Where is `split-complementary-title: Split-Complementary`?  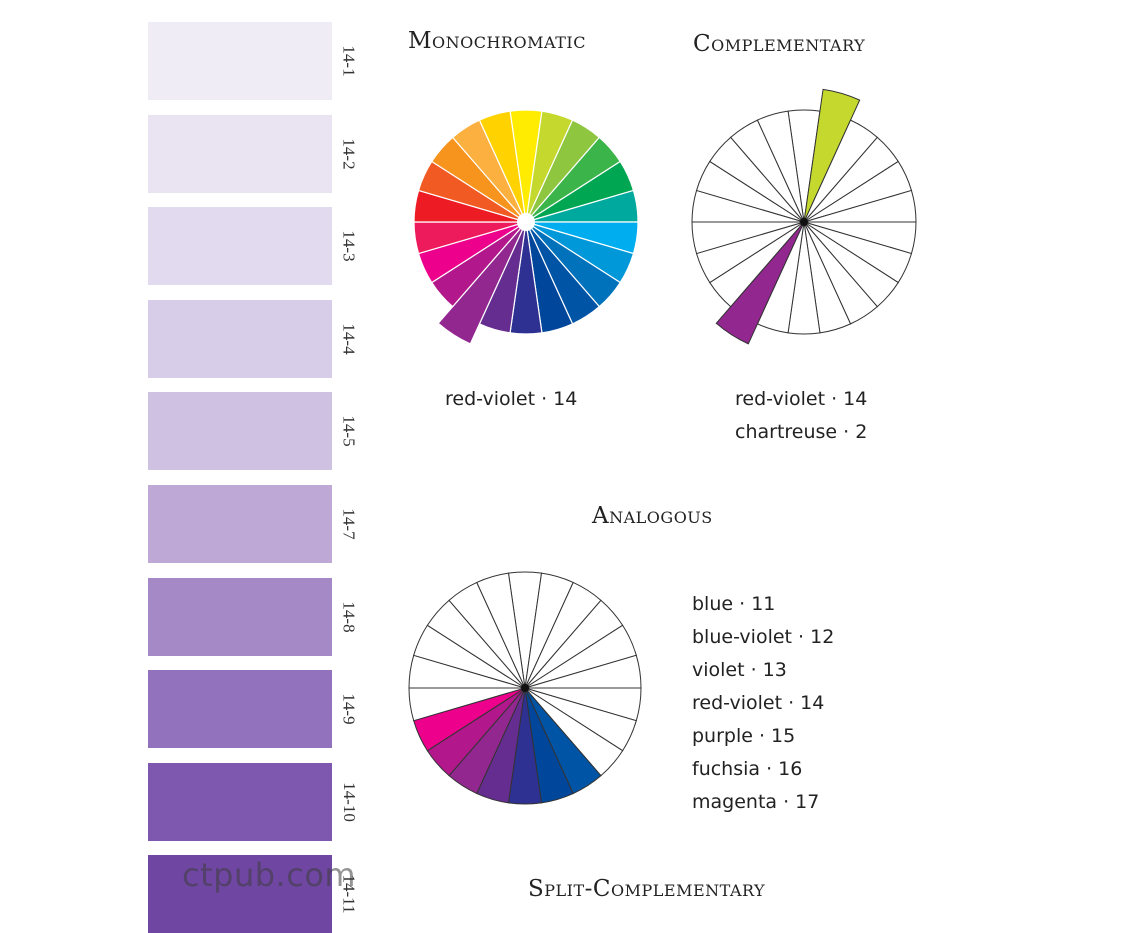 split-complementary-title: Split-Complementary is located at coordinates (647, 889).